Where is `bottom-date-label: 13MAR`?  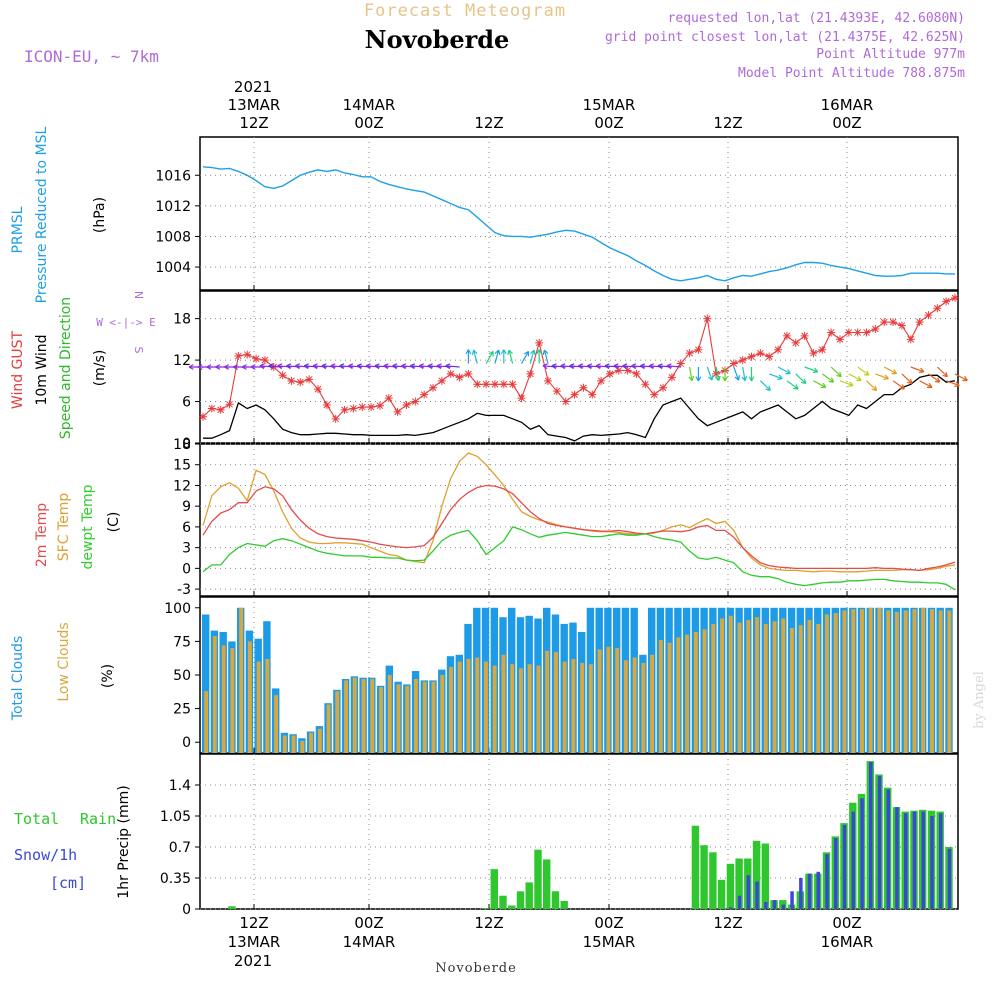 bottom-date-label: 13MAR is located at coordinates (254, 942).